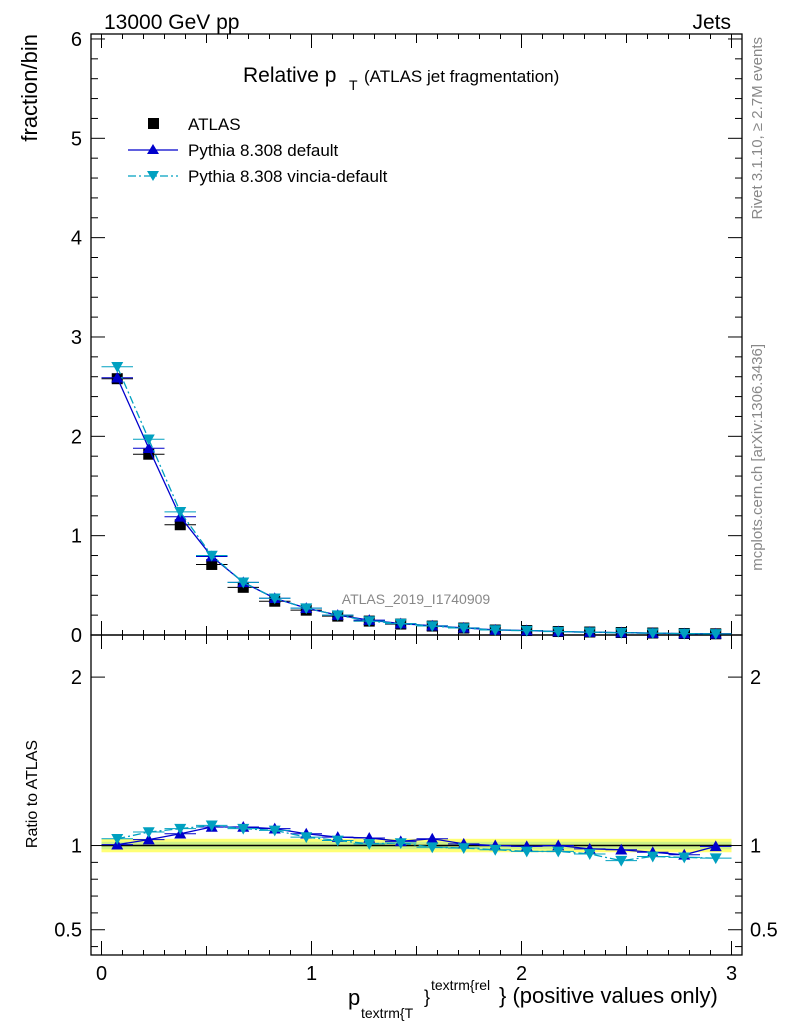 This screenshot has height=1024, width=786. Describe the element at coordinates (416, 843) in the screenshot. I see `ratio-series-1-line` at that location.